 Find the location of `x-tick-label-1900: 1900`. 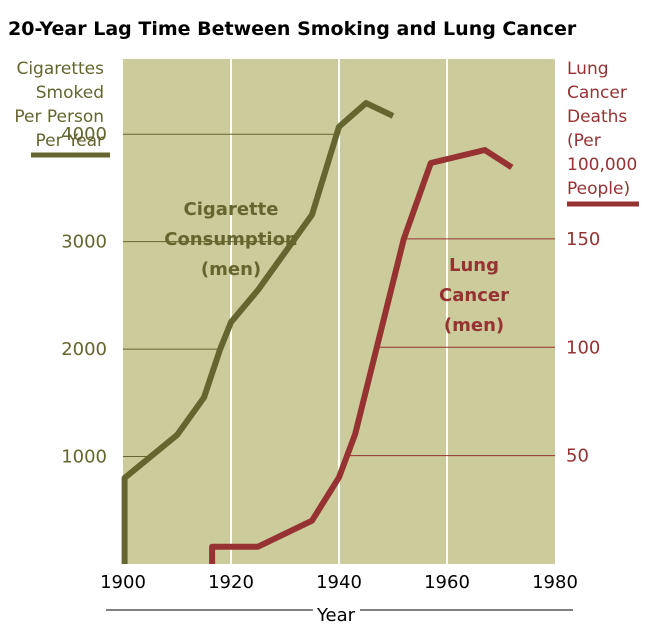

x-tick-label-1900: 1900 is located at coordinates (123, 582).